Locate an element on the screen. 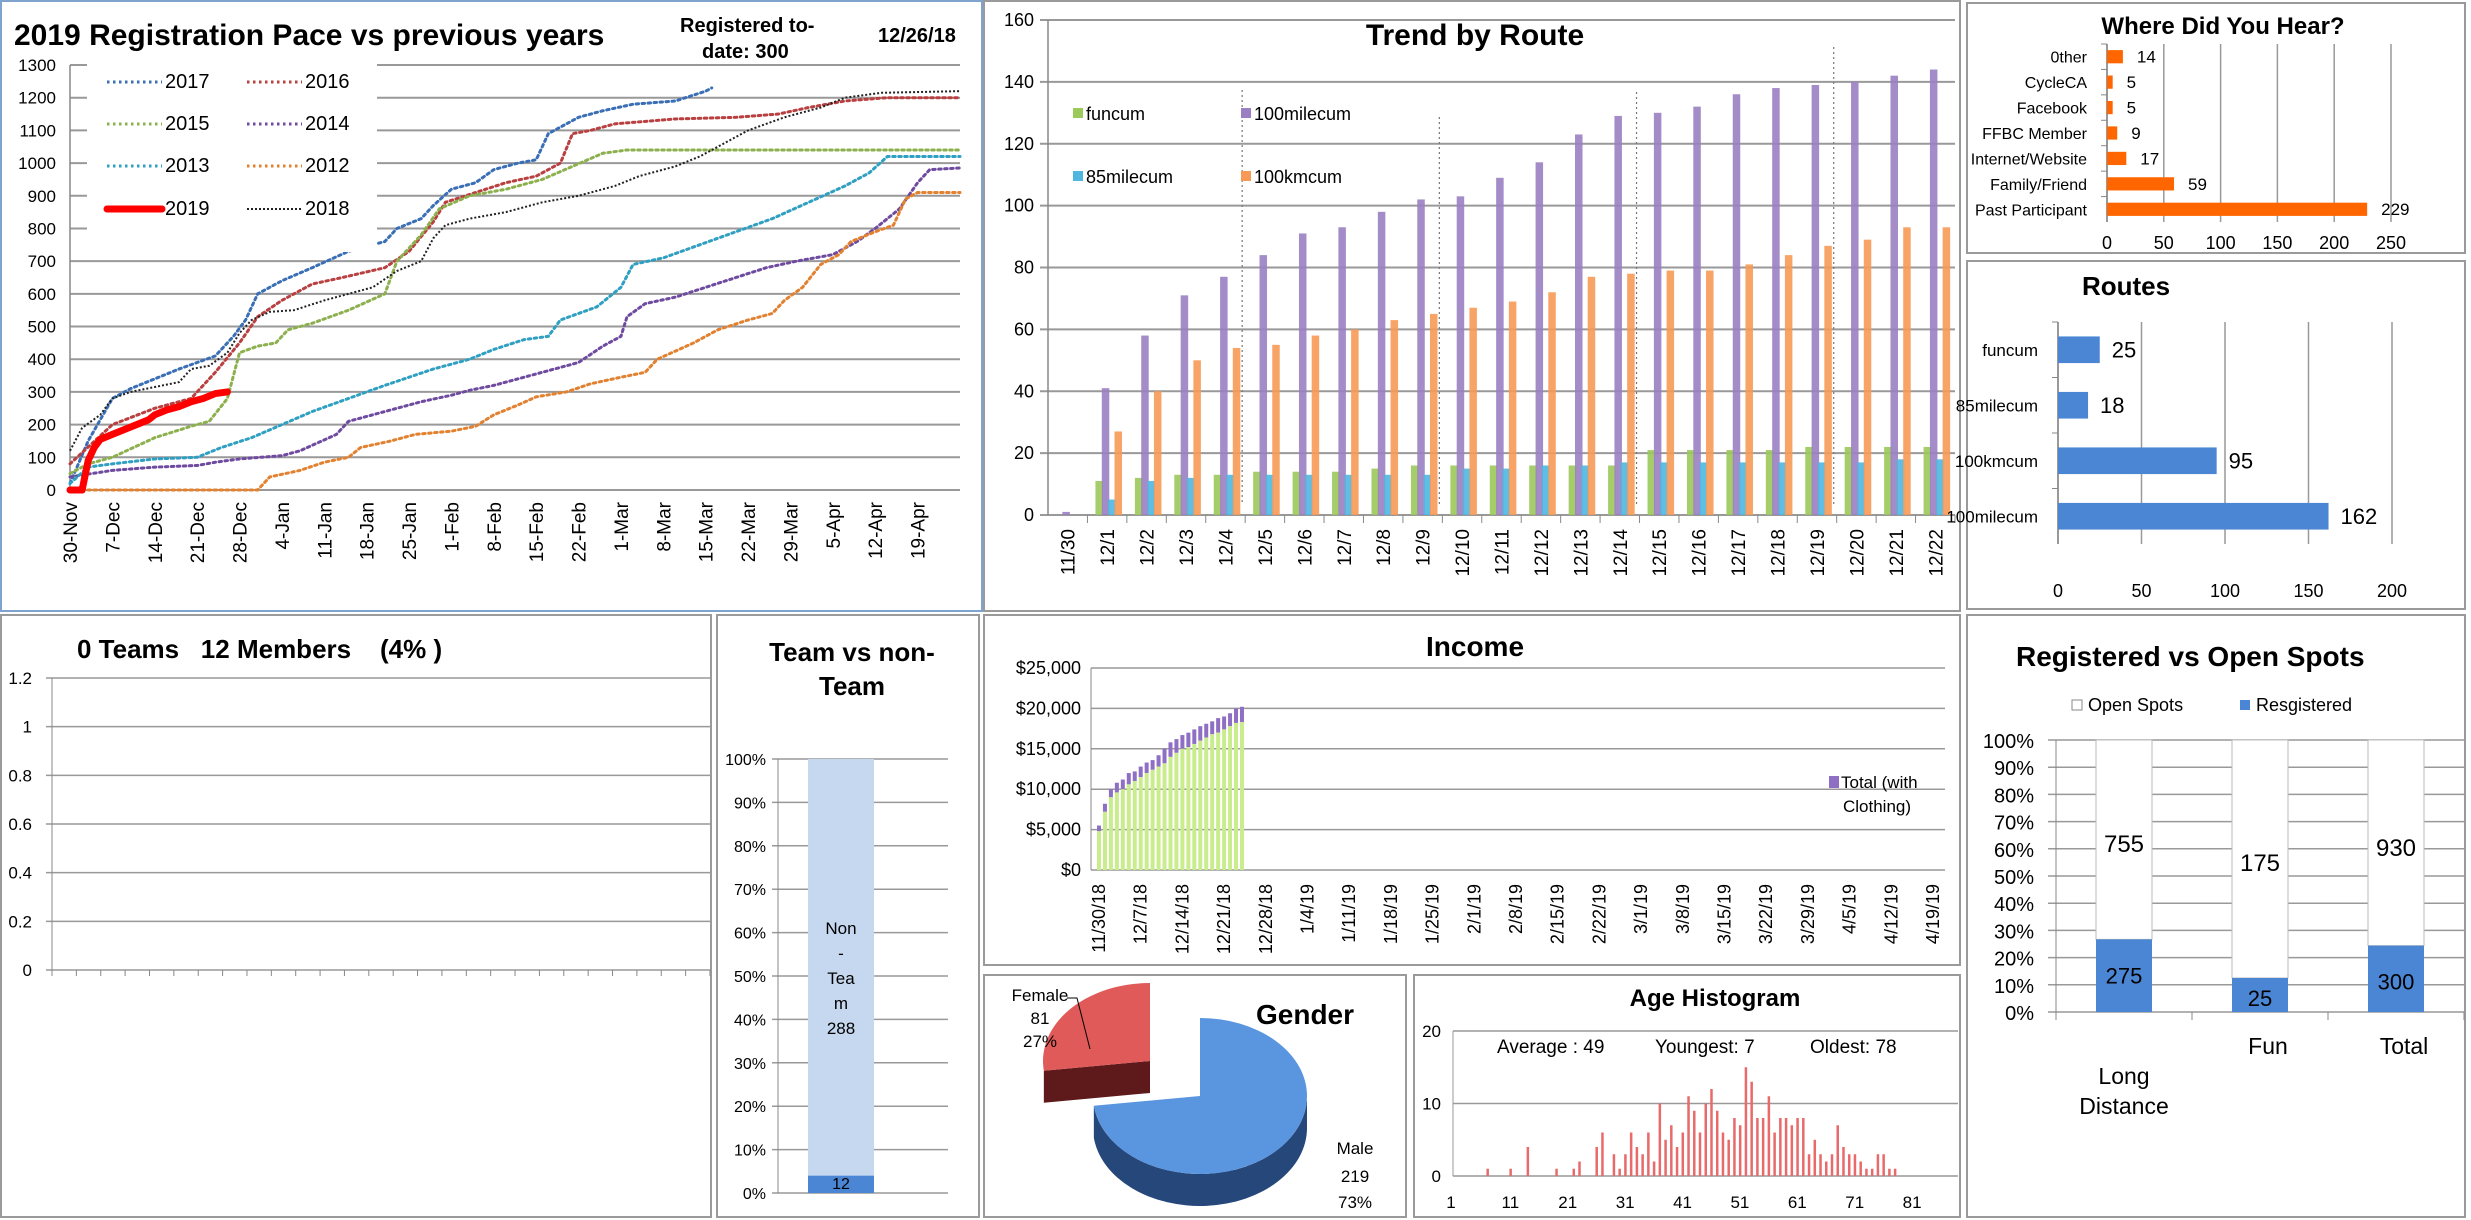  x-tick-label: 12/19 is located at coordinates (1818, 553).